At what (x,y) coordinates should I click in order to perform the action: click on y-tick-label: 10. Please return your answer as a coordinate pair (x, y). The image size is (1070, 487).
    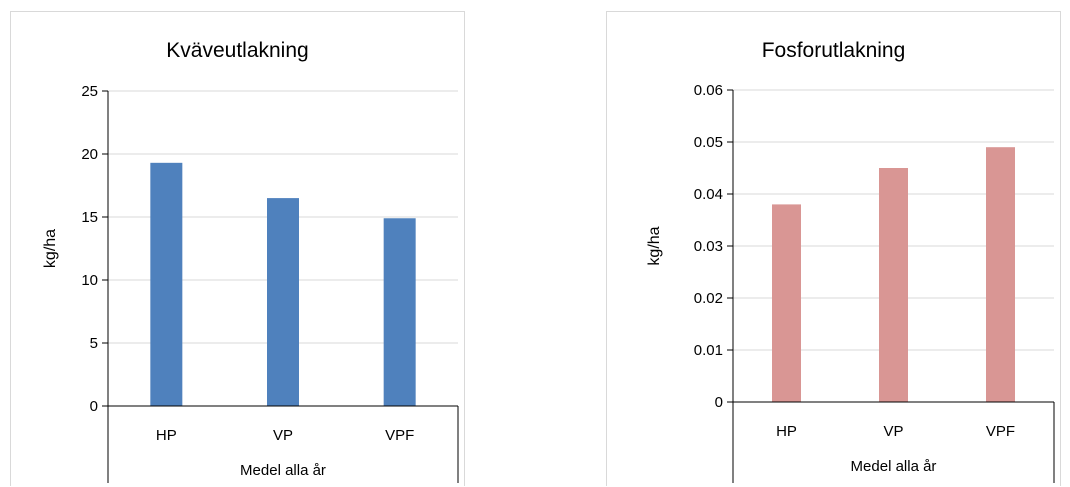
    Looking at the image, I should click on (89, 280).